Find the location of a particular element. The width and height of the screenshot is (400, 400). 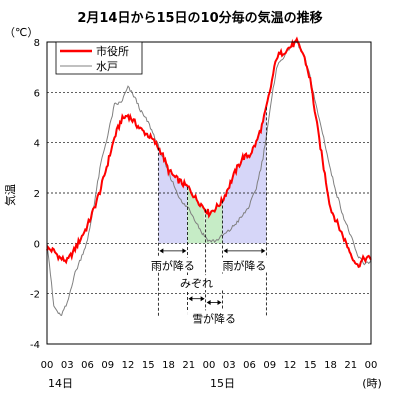

x-tick-label-16: 00 is located at coordinates (371, 365).